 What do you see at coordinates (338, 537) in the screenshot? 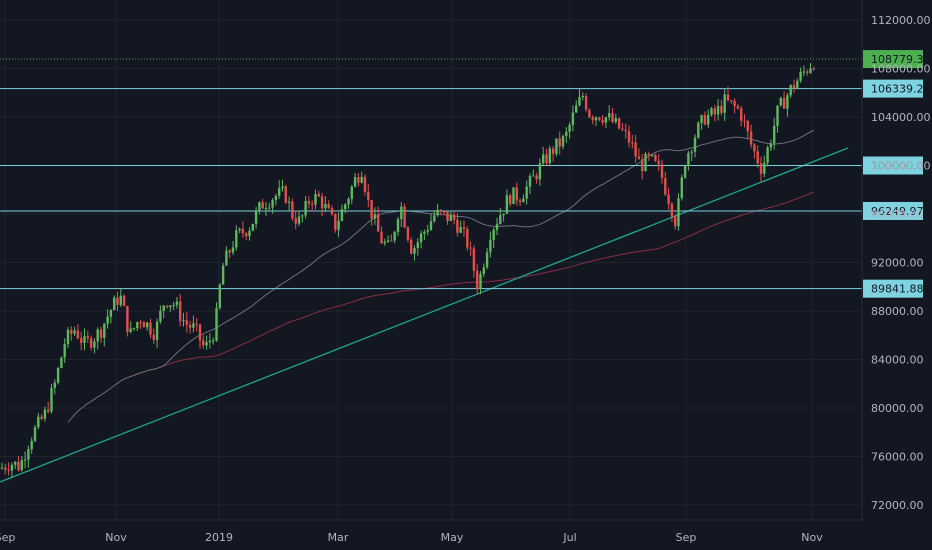
I see `x-tick-label: Mar` at bounding box center [338, 537].